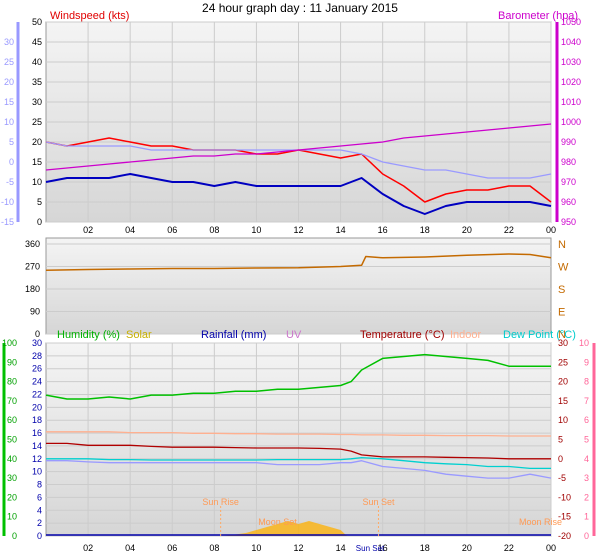  What do you see at coordinates (540, 522) in the screenshot?
I see `moonrise-label: Moon Rise` at bounding box center [540, 522].